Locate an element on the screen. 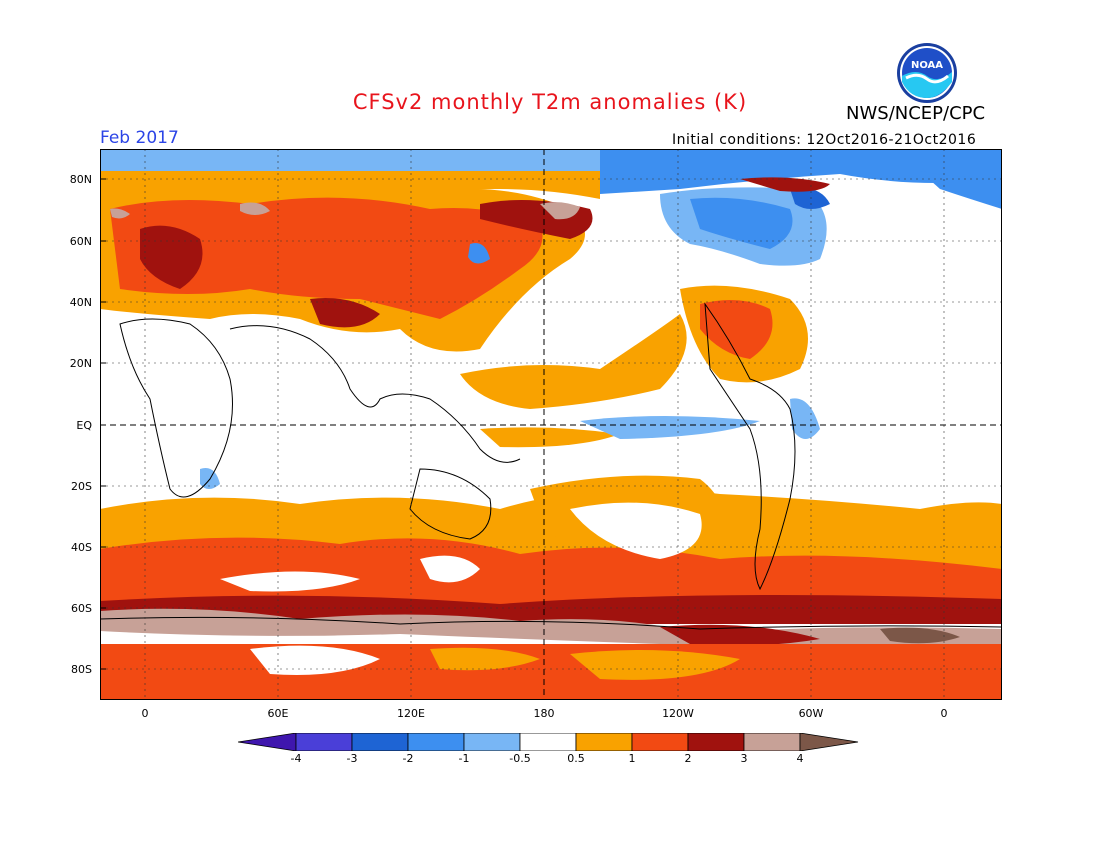  colorbar is located at coordinates (548, 742).